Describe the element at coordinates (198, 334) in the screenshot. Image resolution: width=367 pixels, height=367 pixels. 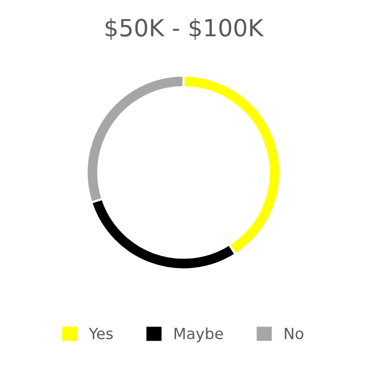
I see `legend-label: Maybe` at that location.